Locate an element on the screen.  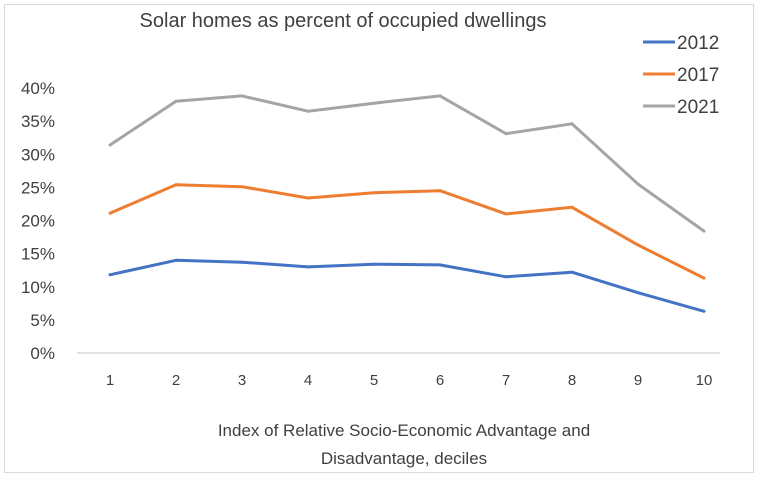
legend-item-2012: 2012 is located at coordinates (681, 43).